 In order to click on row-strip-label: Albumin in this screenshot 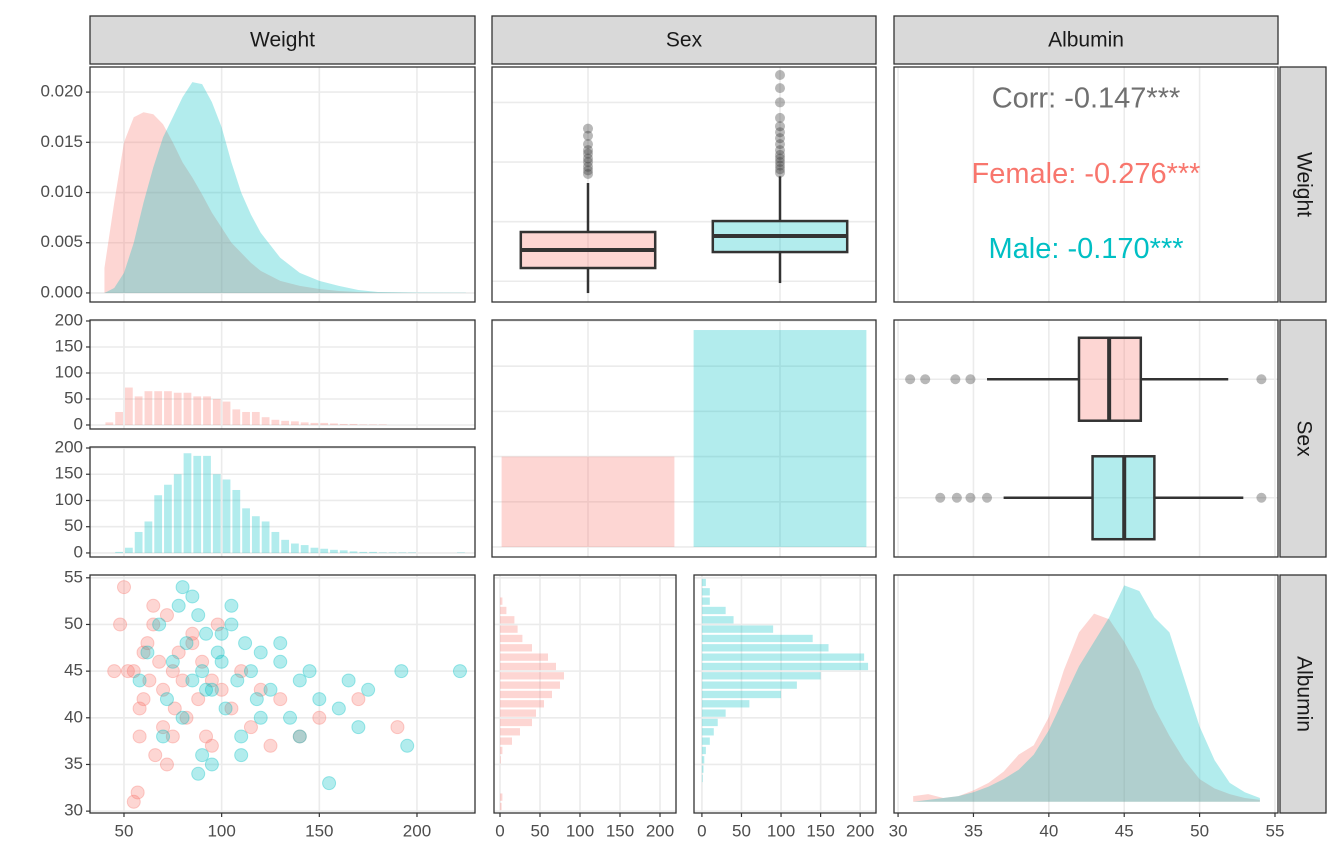, I will do `click(1303, 694)`.